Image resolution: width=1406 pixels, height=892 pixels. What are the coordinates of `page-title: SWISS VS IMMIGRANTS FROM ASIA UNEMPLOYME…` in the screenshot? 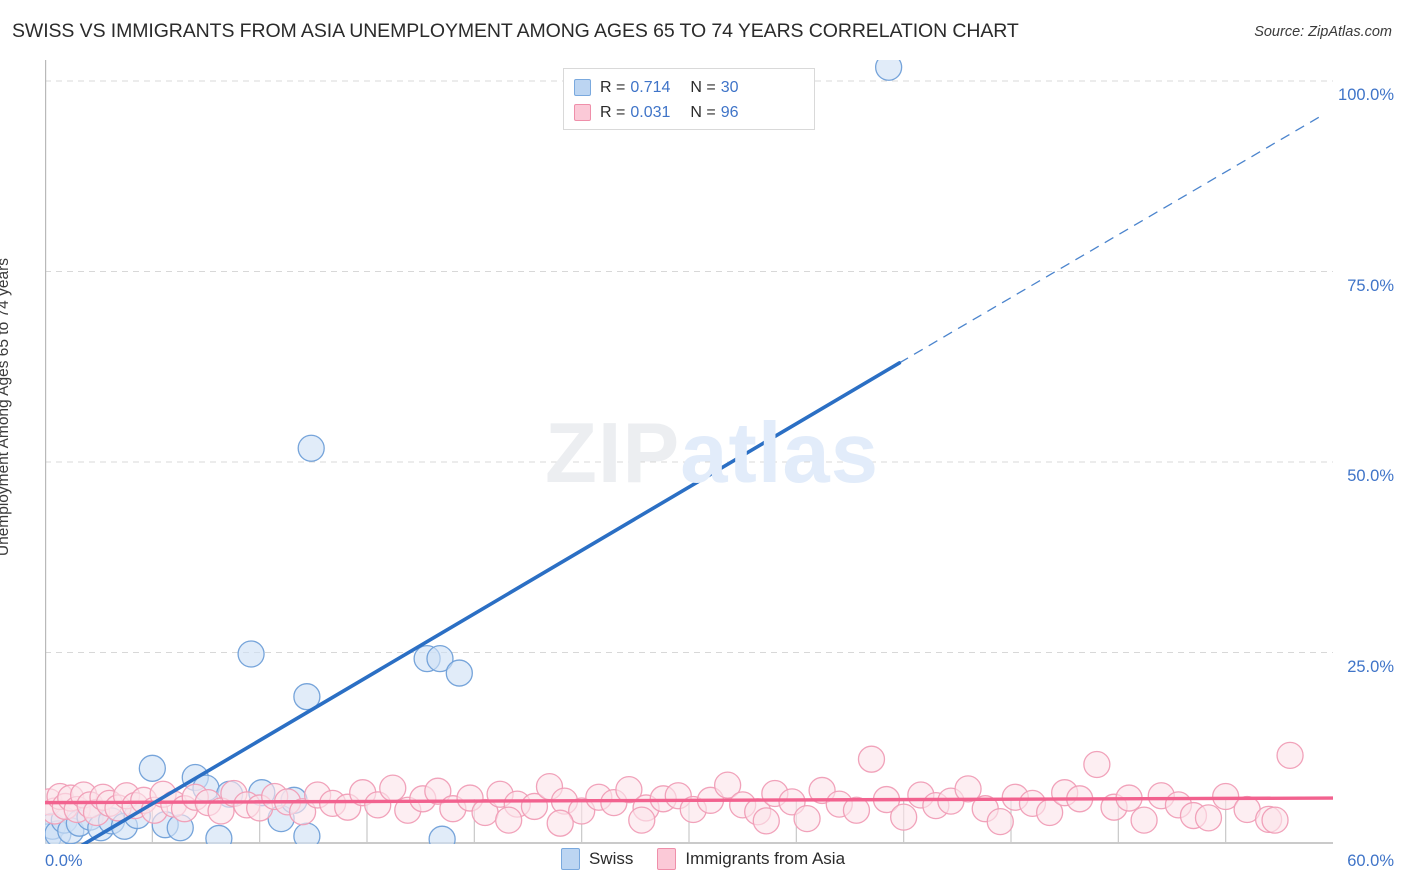 It's located at (515, 31).